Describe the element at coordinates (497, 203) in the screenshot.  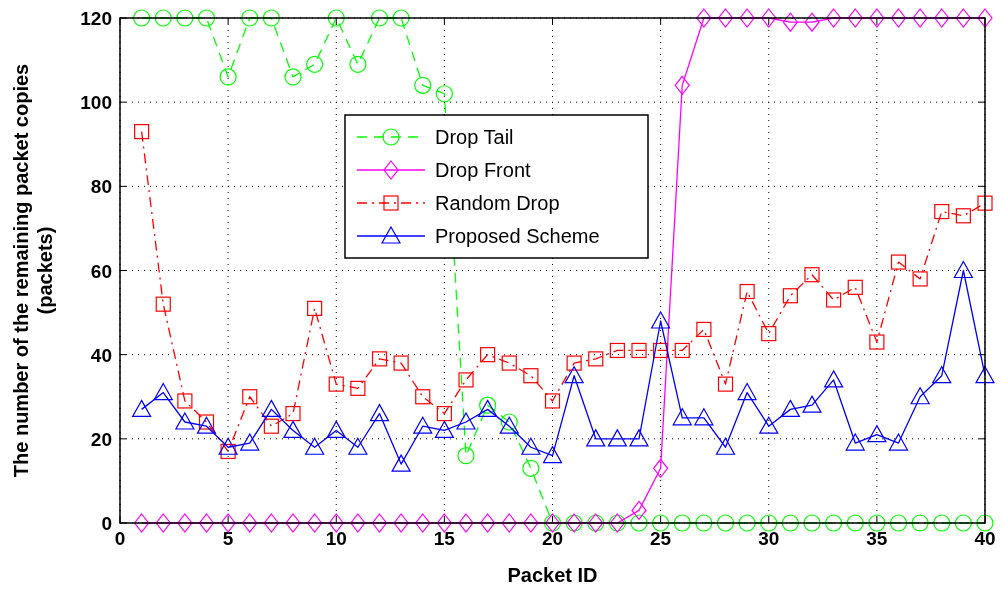
I see `legend-label: Random Drop` at that location.